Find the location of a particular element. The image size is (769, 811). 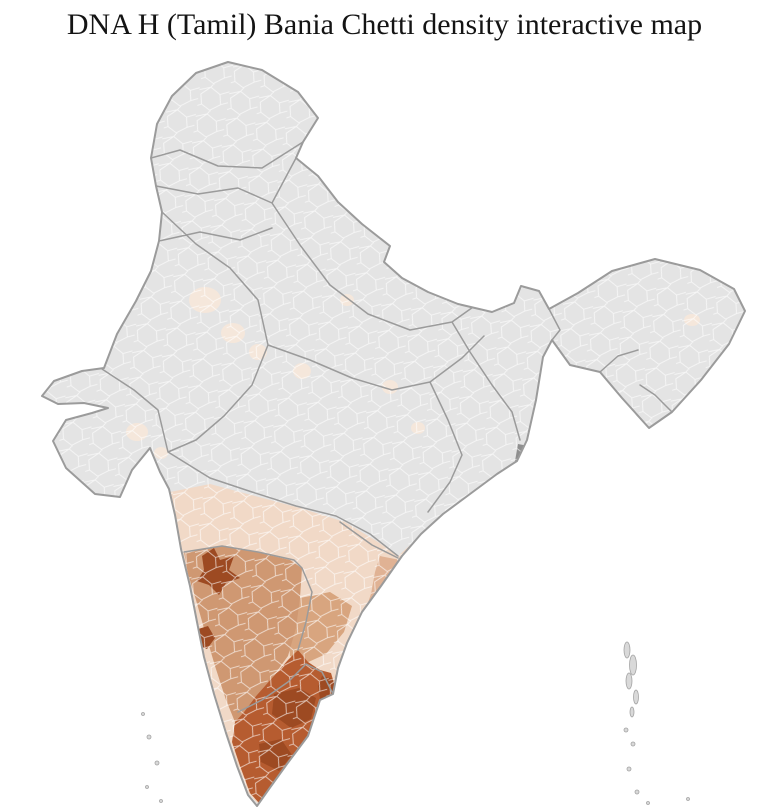

lakshadweep-islands is located at coordinates (152, 757).